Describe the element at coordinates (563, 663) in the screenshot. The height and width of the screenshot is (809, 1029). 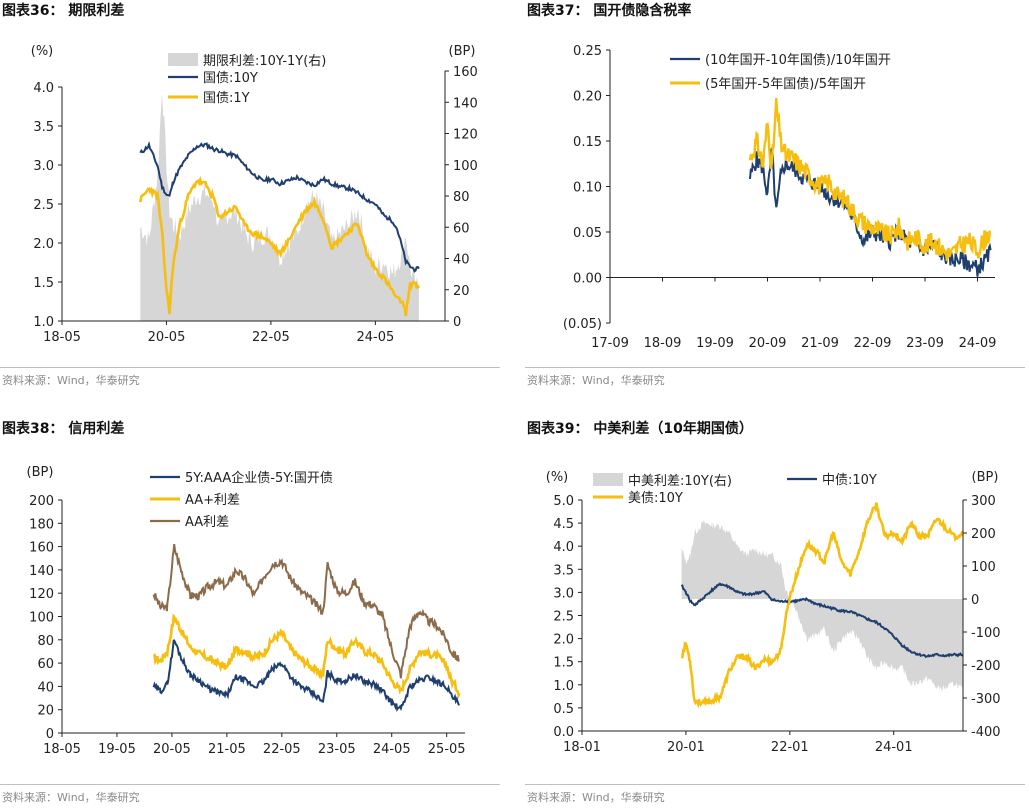
I see `y-tick-label: 1.5` at that location.